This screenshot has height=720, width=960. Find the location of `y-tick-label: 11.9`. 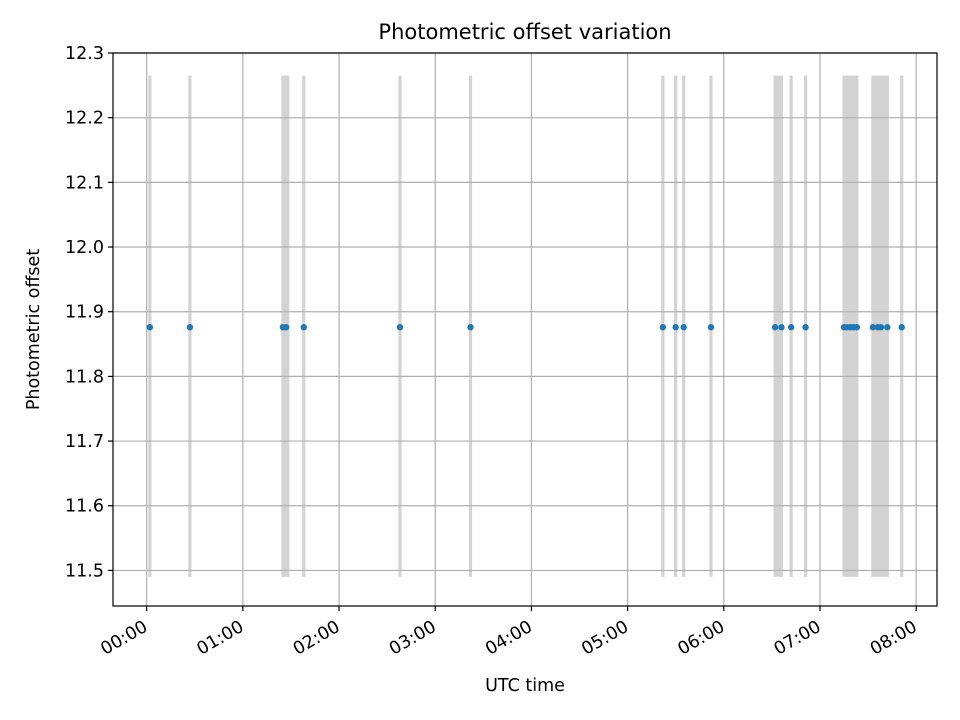

y-tick-label: 11.9 is located at coordinates (84, 313).